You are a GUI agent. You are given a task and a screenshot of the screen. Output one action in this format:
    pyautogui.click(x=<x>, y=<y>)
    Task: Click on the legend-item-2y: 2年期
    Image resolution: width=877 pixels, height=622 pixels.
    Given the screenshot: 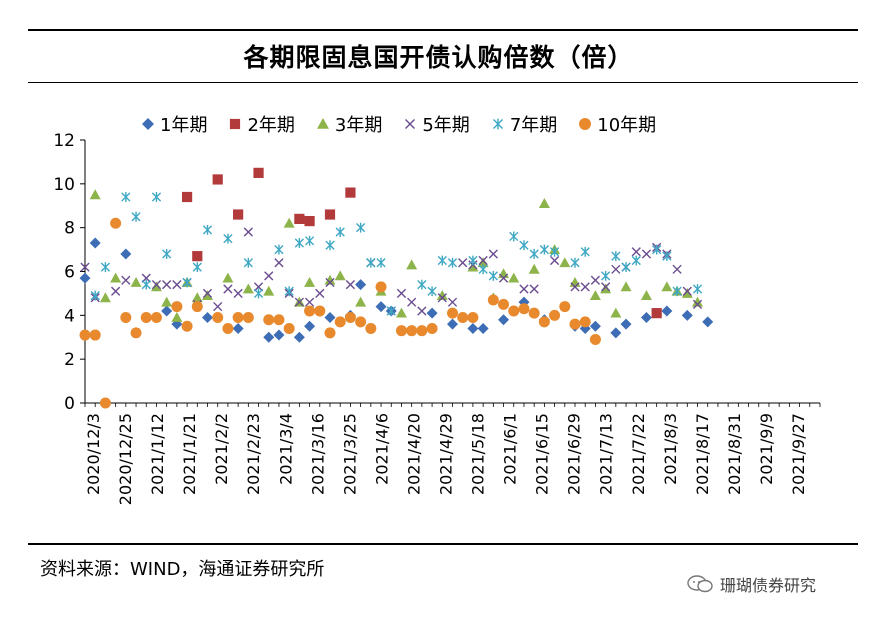 What is the action you would take?
    pyautogui.click(x=261, y=124)
    